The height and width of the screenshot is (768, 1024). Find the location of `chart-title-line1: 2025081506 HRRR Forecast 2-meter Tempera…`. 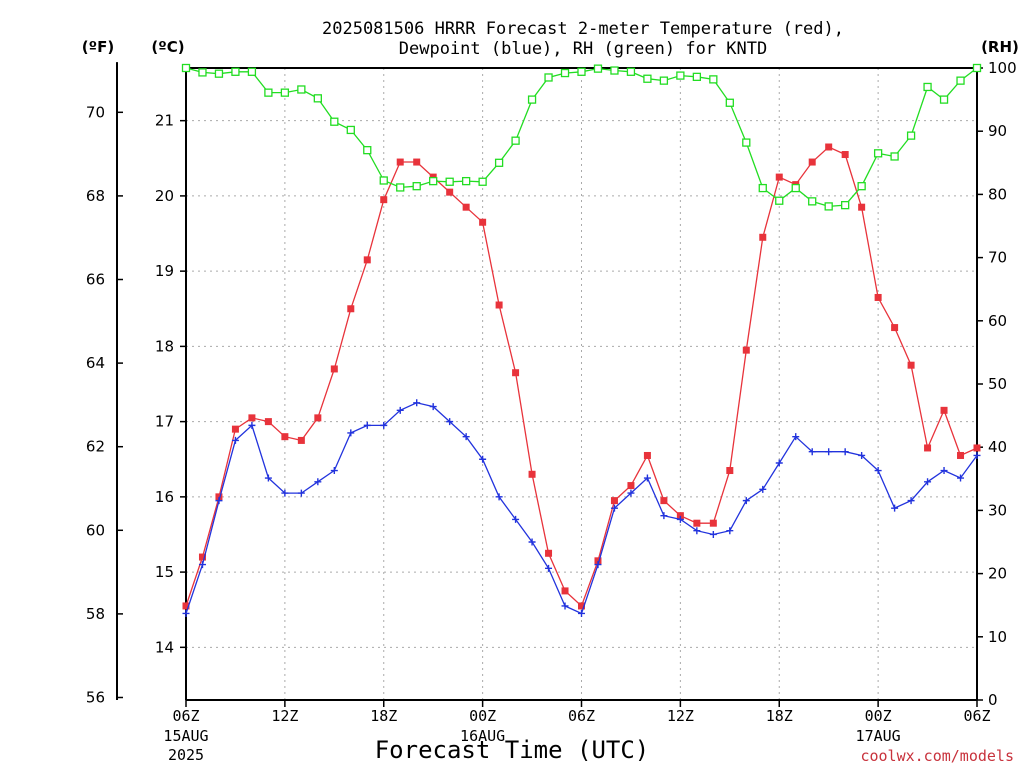

chart-title-line1: 2025081506 HRRR Forecast 2-meter Tempera… is located at coordinates (583, 29).